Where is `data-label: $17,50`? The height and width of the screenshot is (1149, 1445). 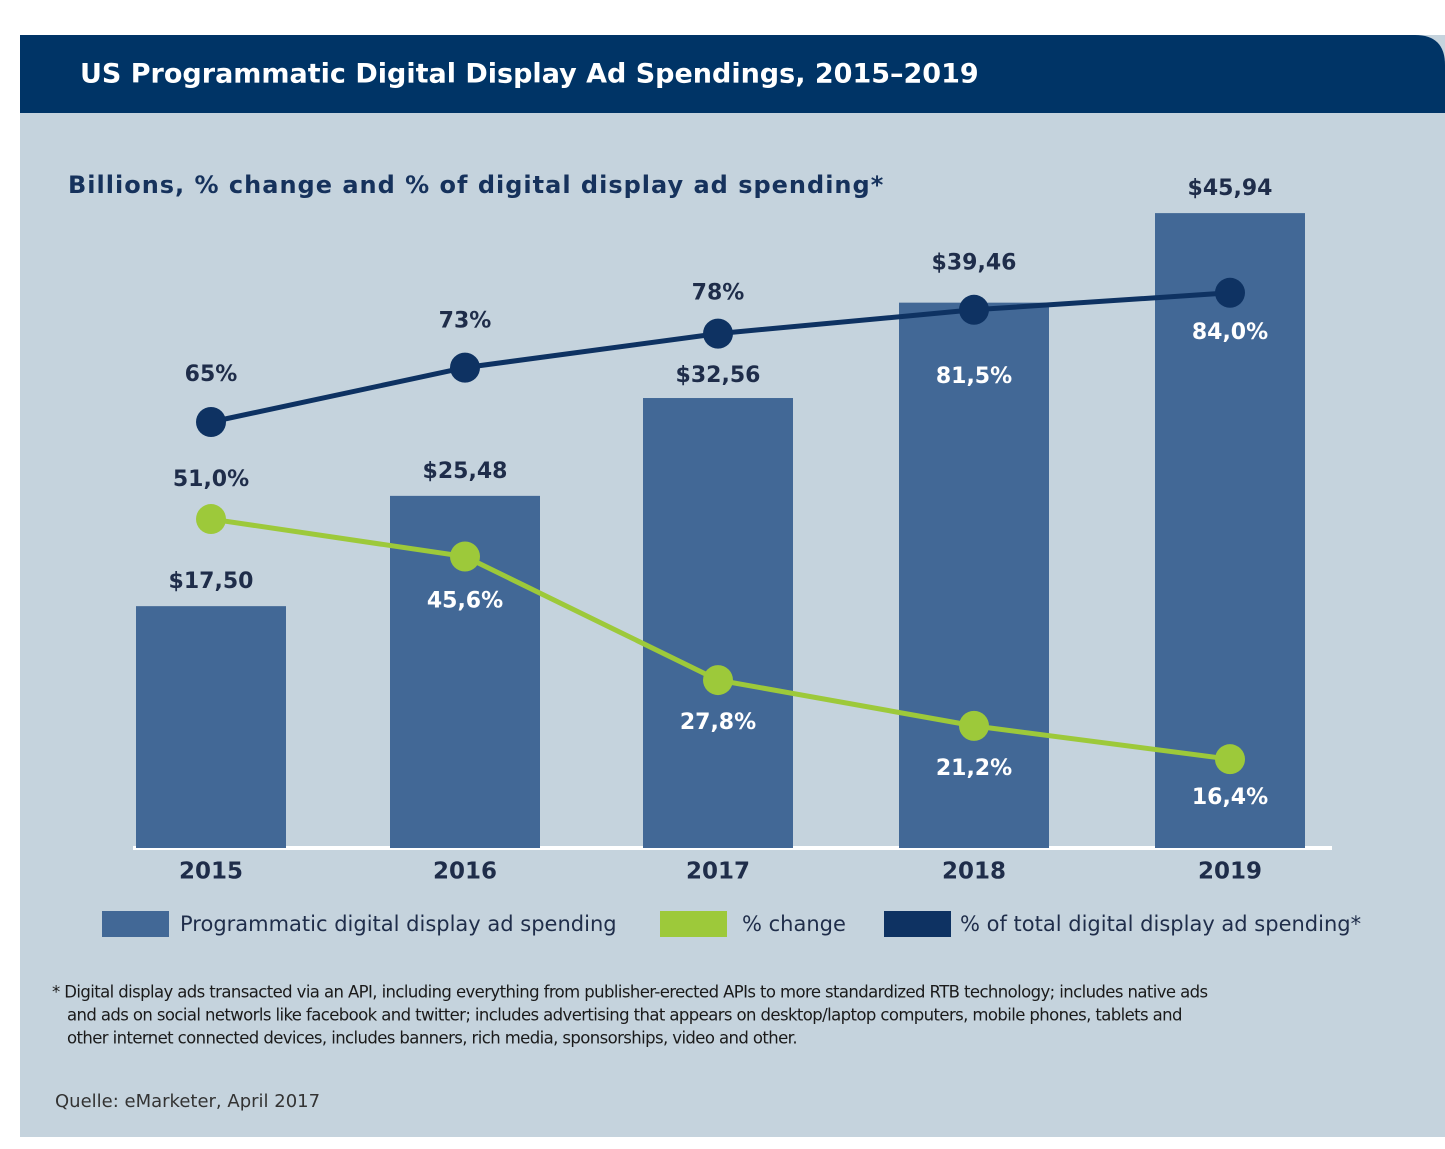
data-label: $17,50 is located at coordinates (211, 581).